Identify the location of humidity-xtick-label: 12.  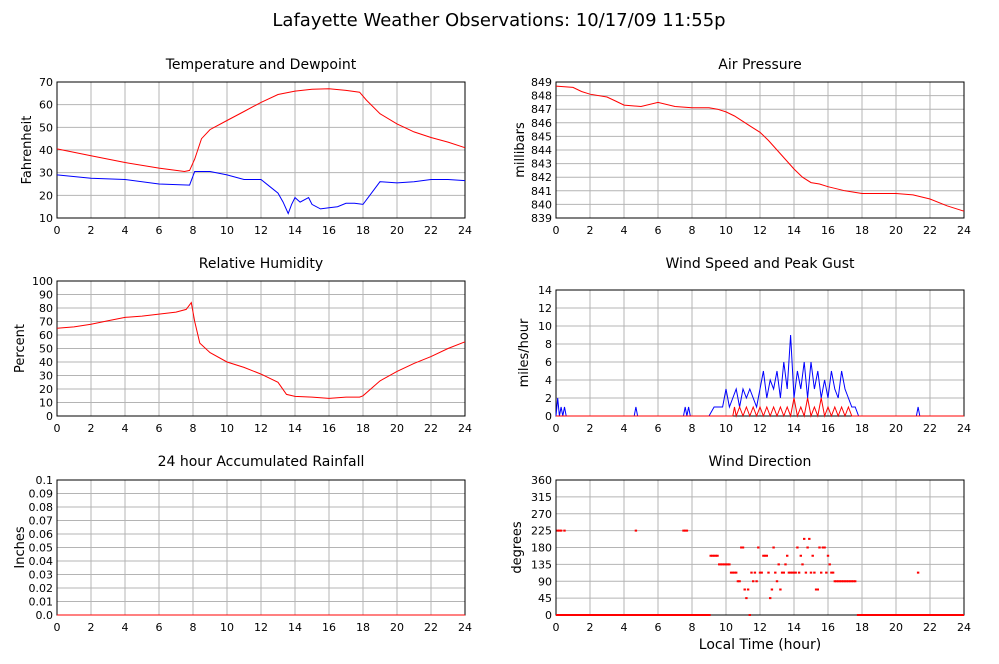
(261, 428).